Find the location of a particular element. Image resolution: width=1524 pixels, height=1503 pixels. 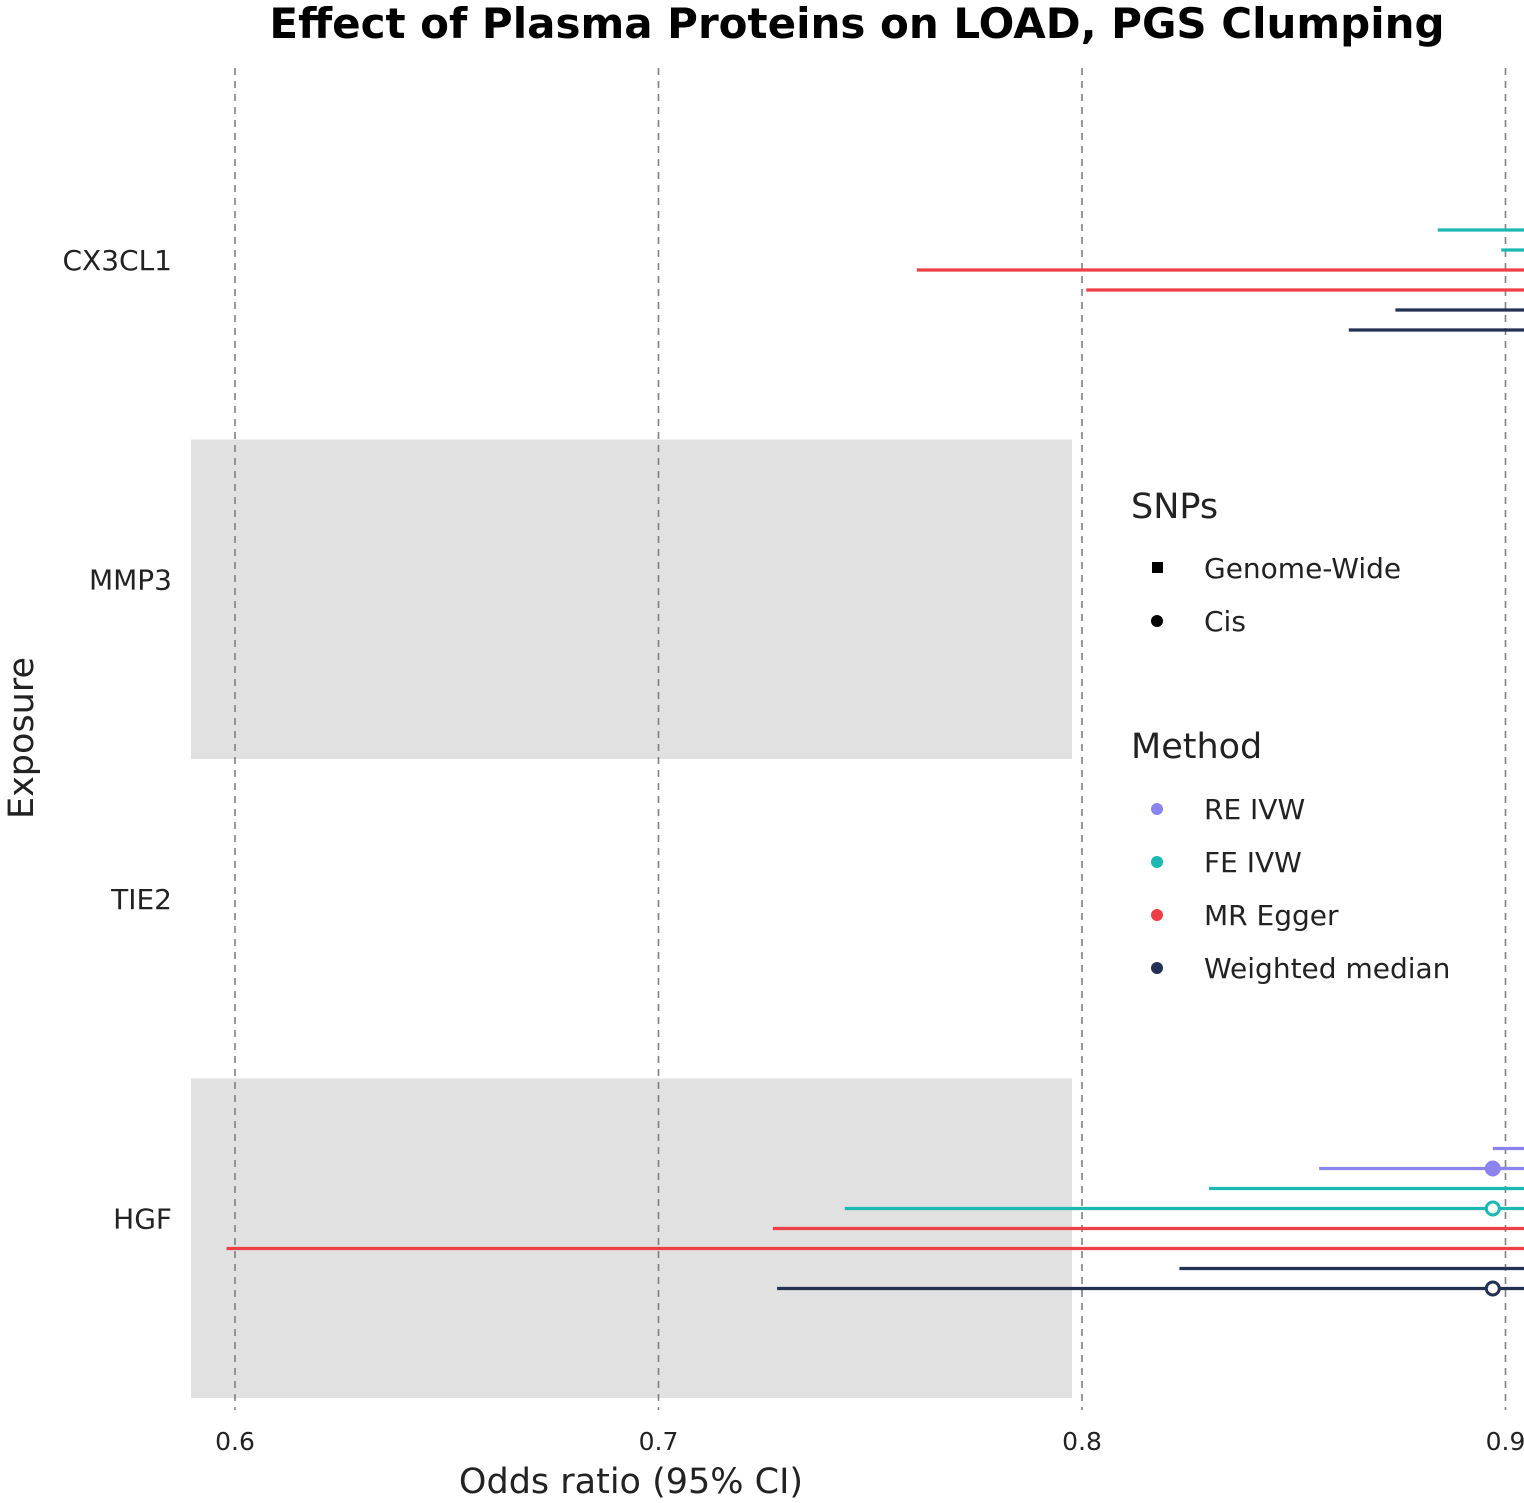

x-tick-label: 0.8 is located at coordinates (1082, 1441).